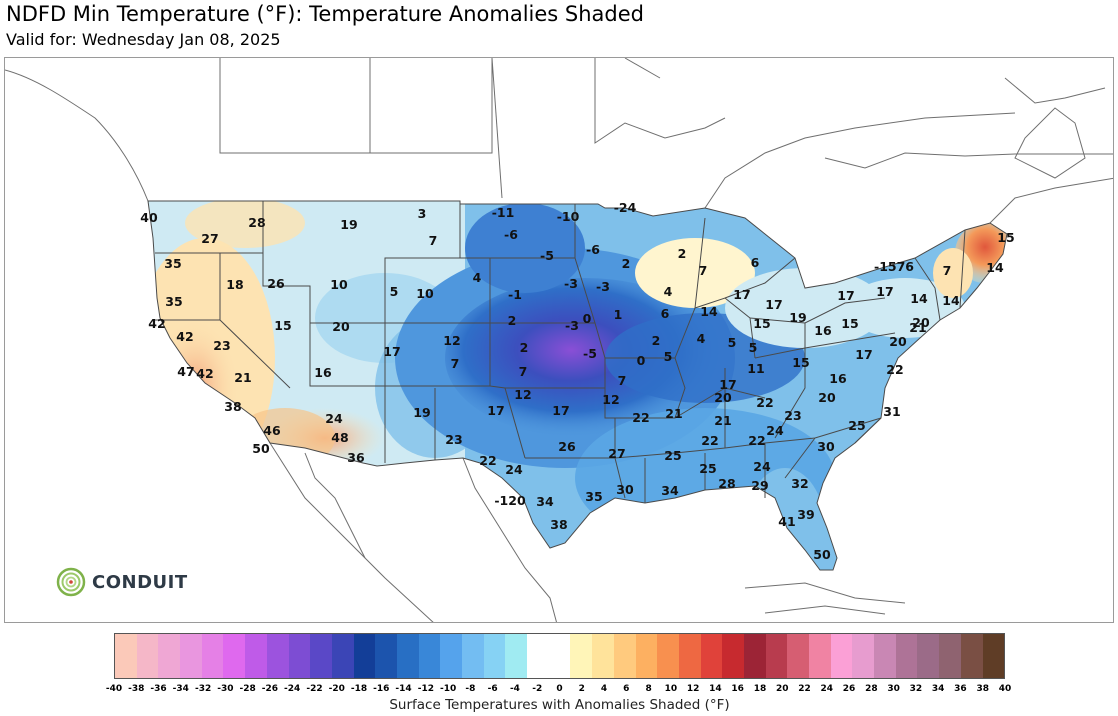  What do you see at coordinates (492, 689) in the screenshot?
I see `colorbar-tick-label: -6` at bounding box center [492, 689].